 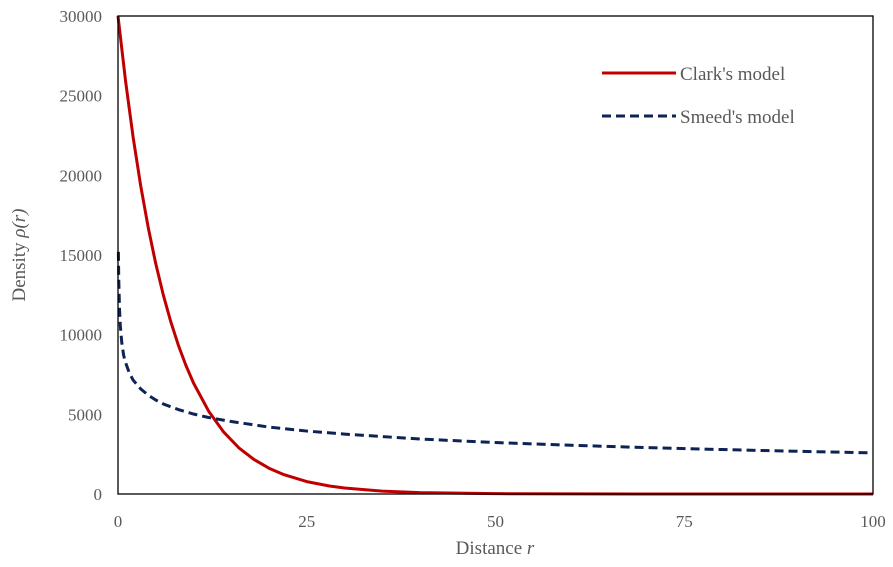 I want to click on y-axis-title: Density ρ(r), so click(x=19, y=254).